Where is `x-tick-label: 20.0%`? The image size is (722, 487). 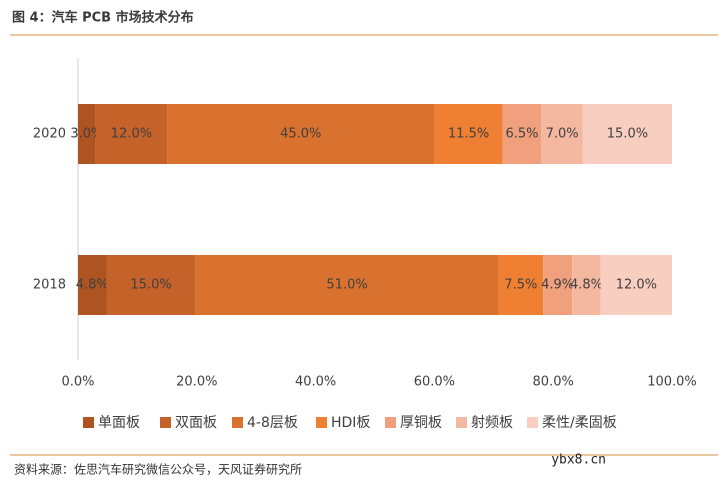
x-tick-label: 20.0% is located at coordinates (196, 382).